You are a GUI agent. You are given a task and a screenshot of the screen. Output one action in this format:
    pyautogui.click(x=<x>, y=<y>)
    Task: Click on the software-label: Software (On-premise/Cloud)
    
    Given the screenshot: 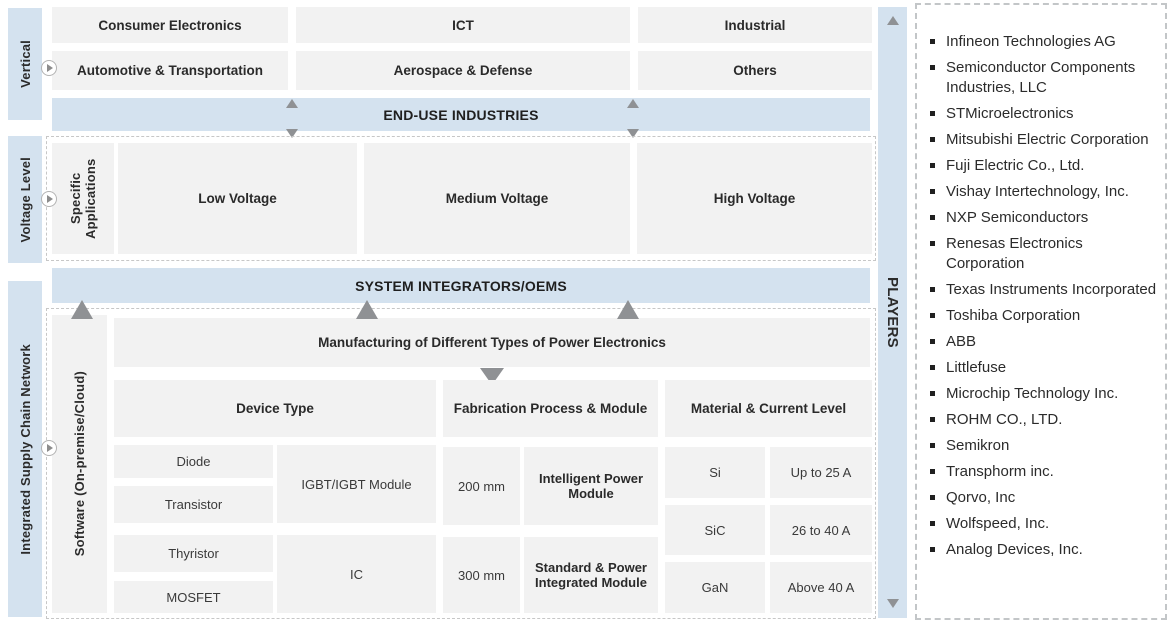 What is the action you would take?
    pyautogui.click(x=79, y=464)
    